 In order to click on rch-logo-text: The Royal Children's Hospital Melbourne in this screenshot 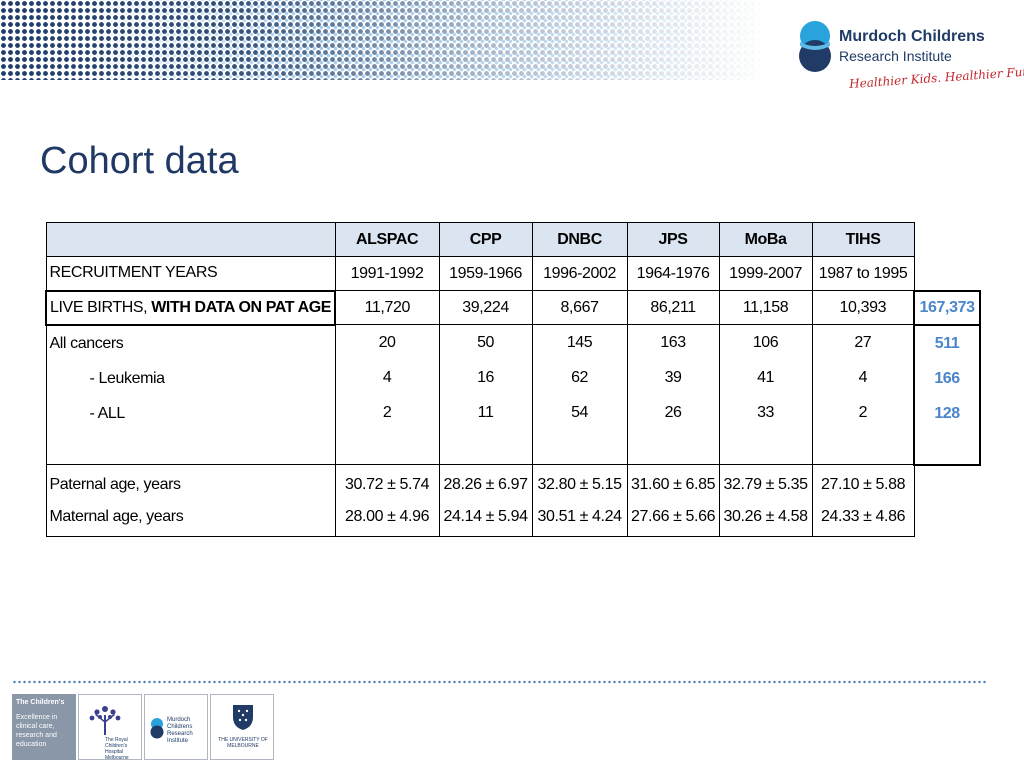, I will do `click(117, 749)`.